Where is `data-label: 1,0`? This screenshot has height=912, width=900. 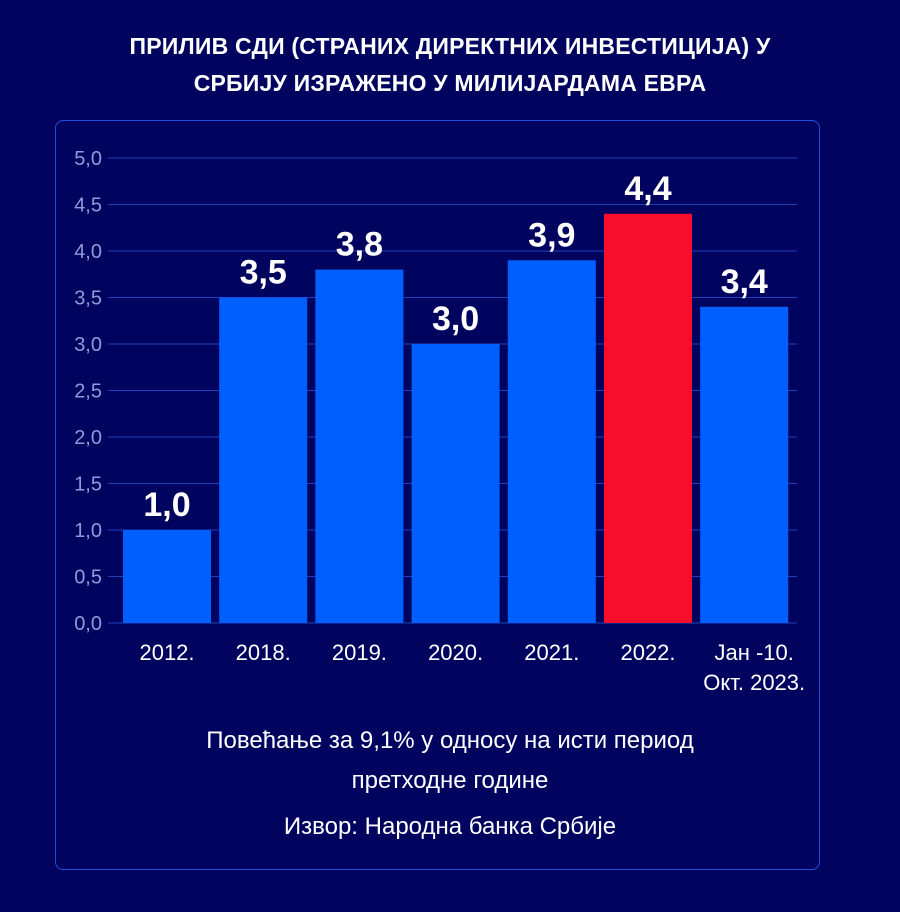
data-label: 1,0 is located at coordinates (166, 505).